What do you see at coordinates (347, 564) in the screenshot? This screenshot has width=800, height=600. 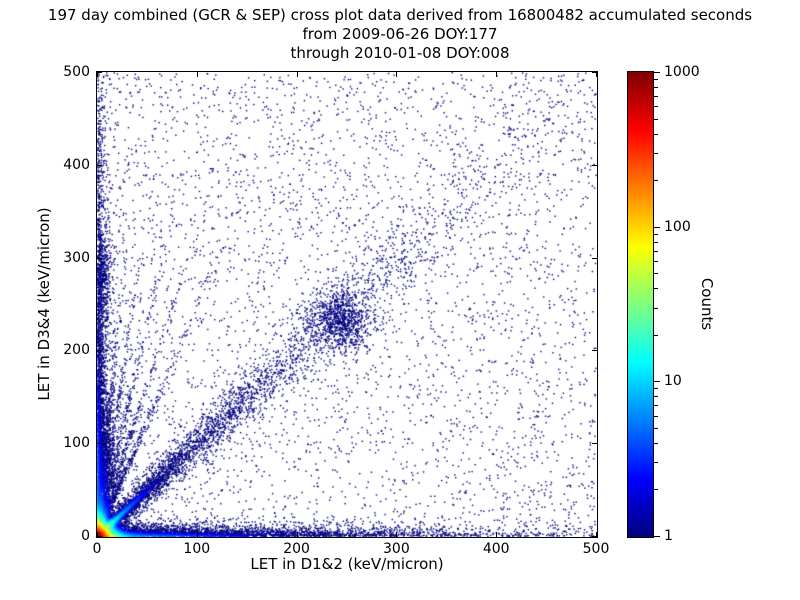 I see `x-axis-label: LET in D1&2 (keV/micron)` at bounding box center [347, 564].